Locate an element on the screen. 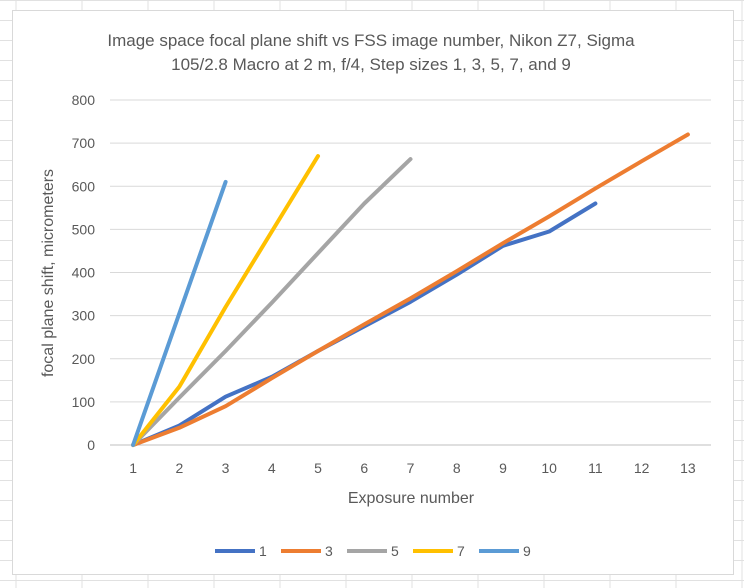  legend-item-7: 7 is located at coordinates (439, 551).